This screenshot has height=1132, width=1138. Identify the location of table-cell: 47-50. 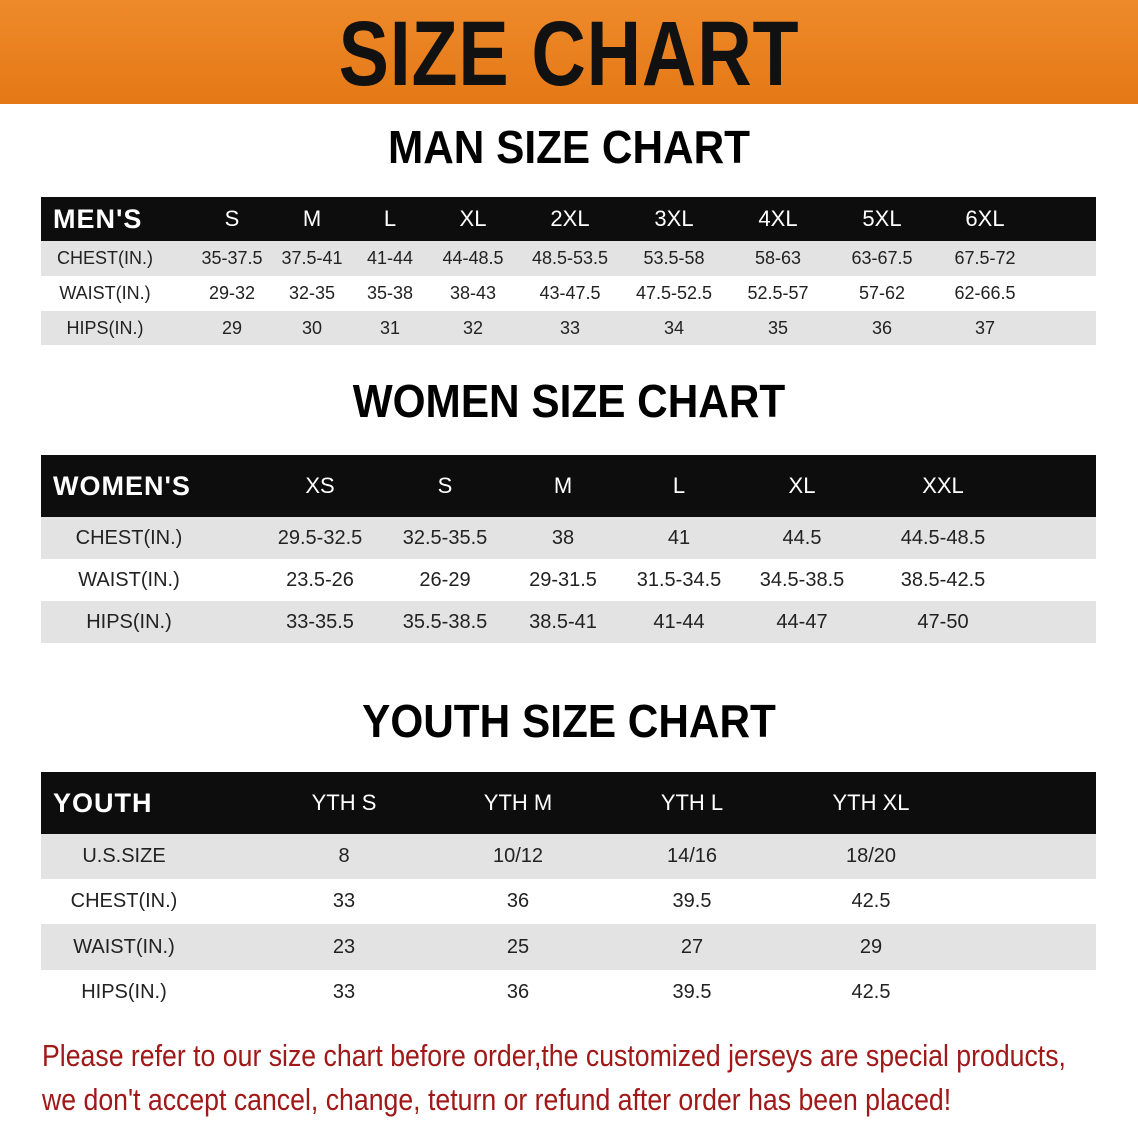
(943, 621).